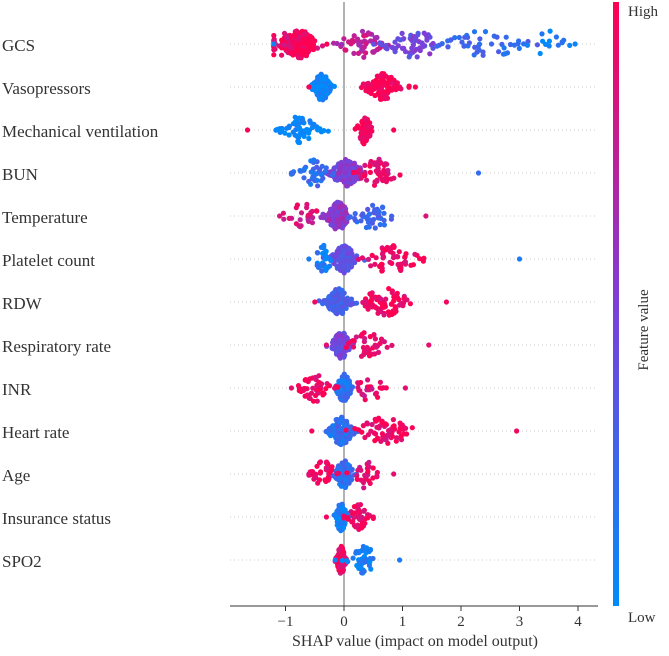 The width and height of the screenshot is (669, 656). Describe the element at coordinates (380, 302) in the screenshot. I see `feature-points-rdw` at that location.